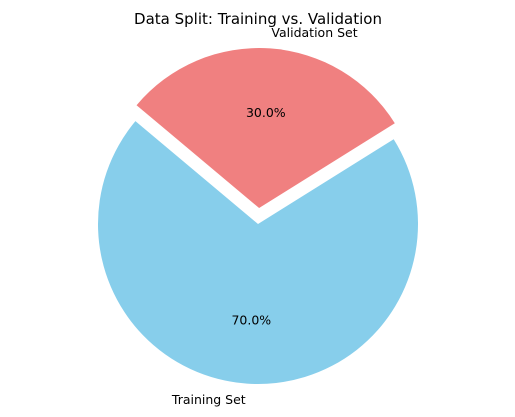 The width and height of the screenshot is (515, 417). What do you see at coordinates (314, 32) in the screenshot?
I see `pie-category-label-validation-set: Validation Set` at bounding box center [314, 32].